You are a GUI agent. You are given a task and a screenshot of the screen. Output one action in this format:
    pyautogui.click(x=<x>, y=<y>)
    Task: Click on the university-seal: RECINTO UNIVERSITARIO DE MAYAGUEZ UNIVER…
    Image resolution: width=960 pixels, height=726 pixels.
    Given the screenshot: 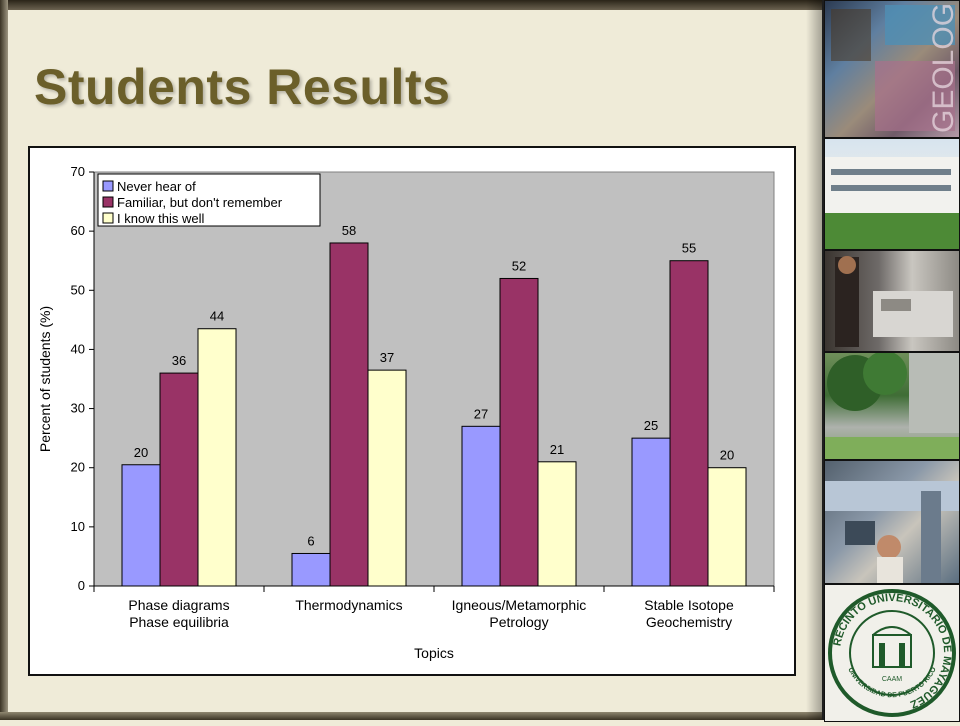 What is the action you would take?
    pyautogui.click(x=892, y=653)
    